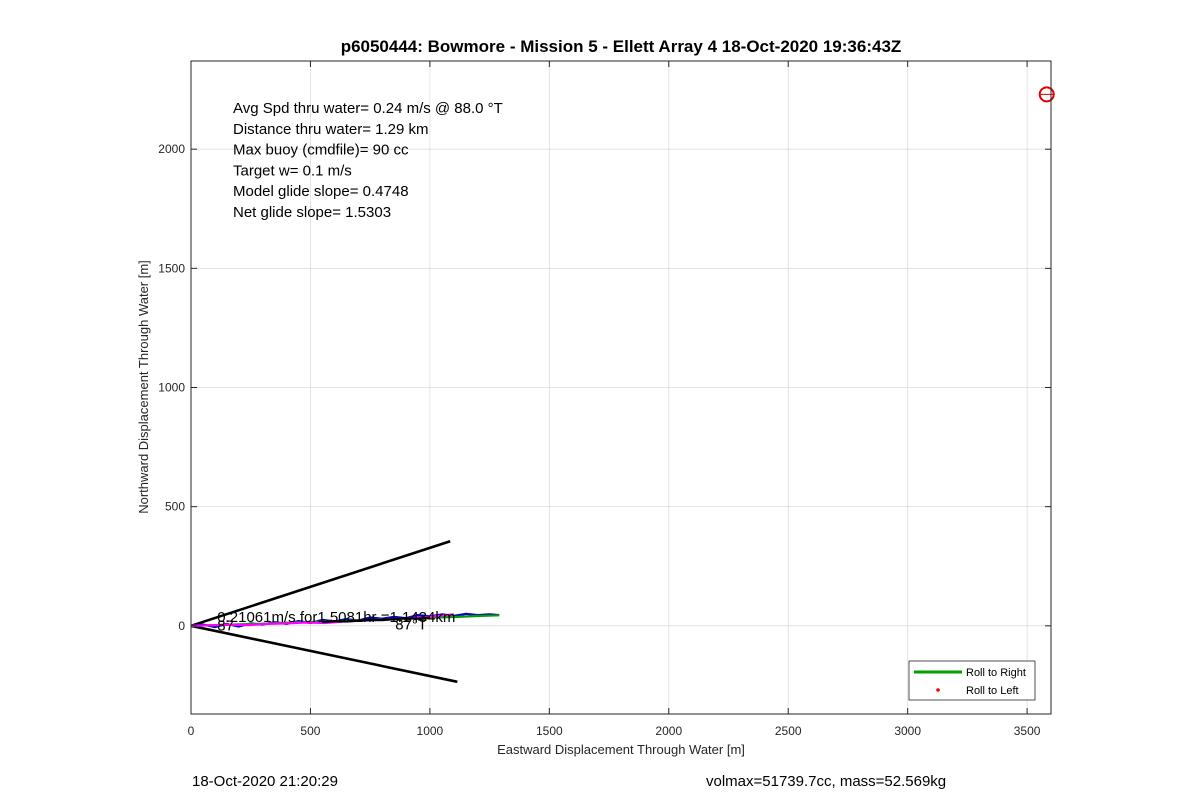  What do you see at coordinates (171, 268) in the screenshot?
I see `y-tick-label: 1500` at bounding box center [171, 268].